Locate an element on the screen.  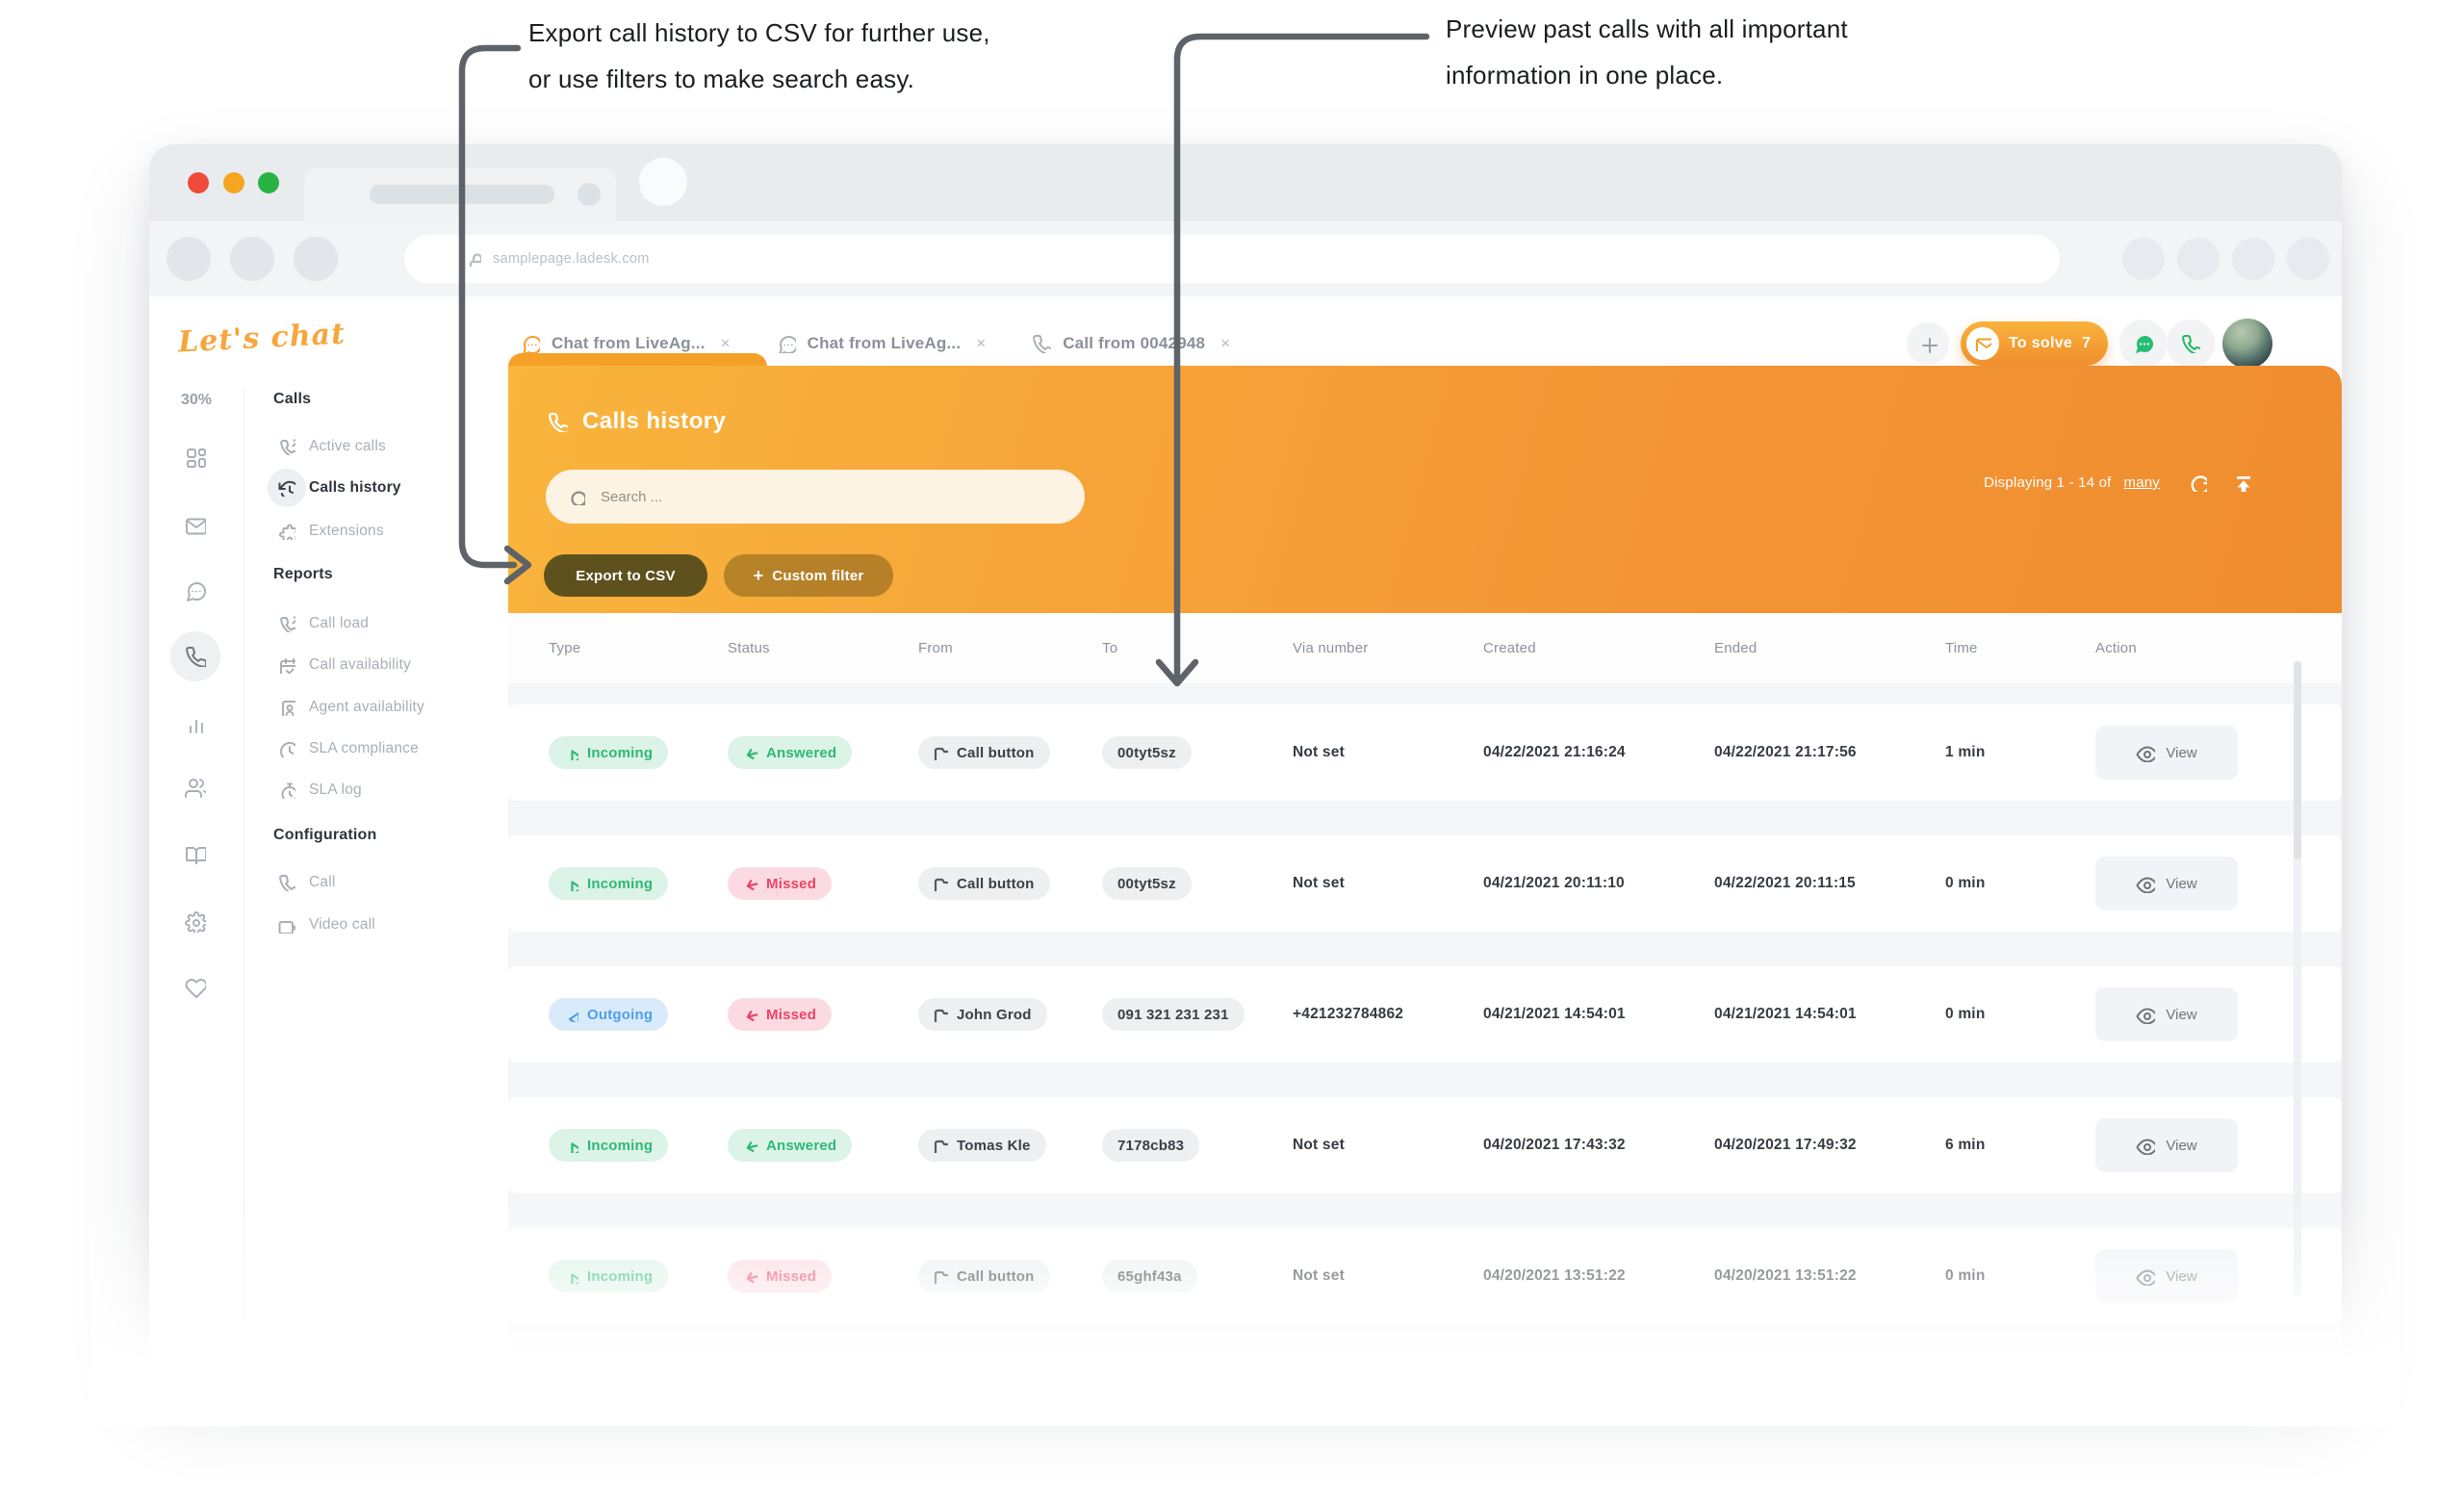
traffic-light-minimize is located at coordinates (233, 182).